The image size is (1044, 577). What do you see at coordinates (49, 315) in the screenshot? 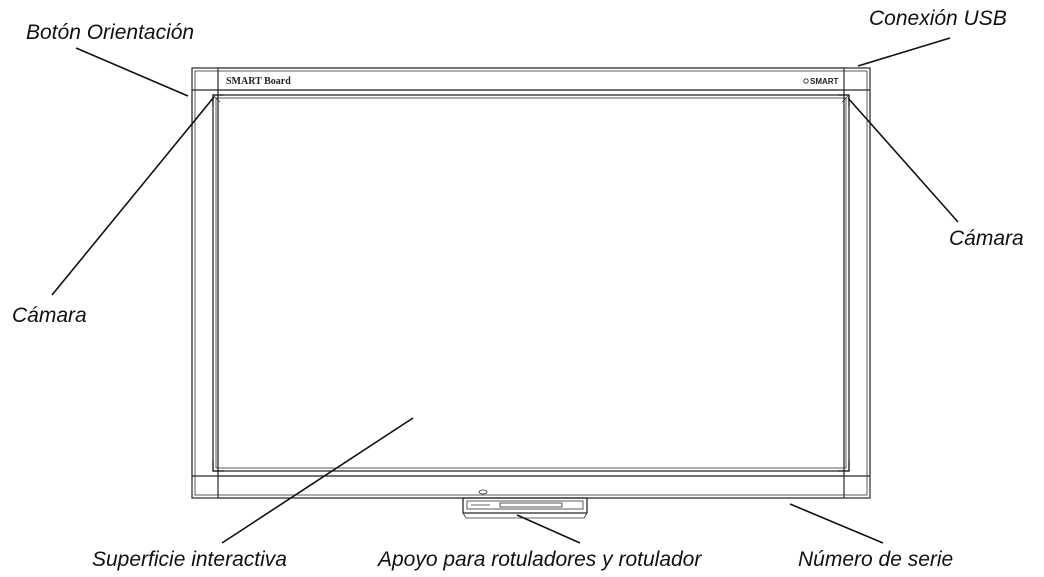
I see `label-camera-left: Cámara` at bounding box center [49, 315].